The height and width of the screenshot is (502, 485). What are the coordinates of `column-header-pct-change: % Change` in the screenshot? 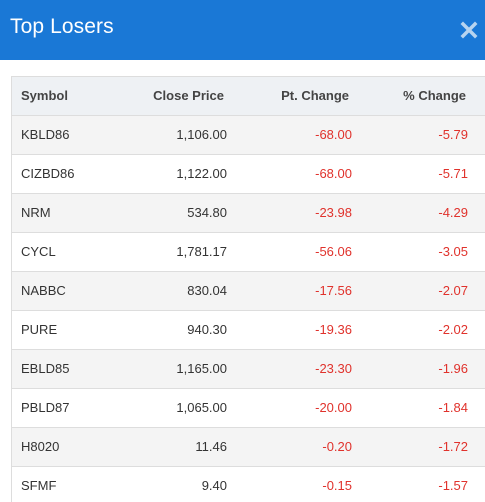 It's located at (434, 95).